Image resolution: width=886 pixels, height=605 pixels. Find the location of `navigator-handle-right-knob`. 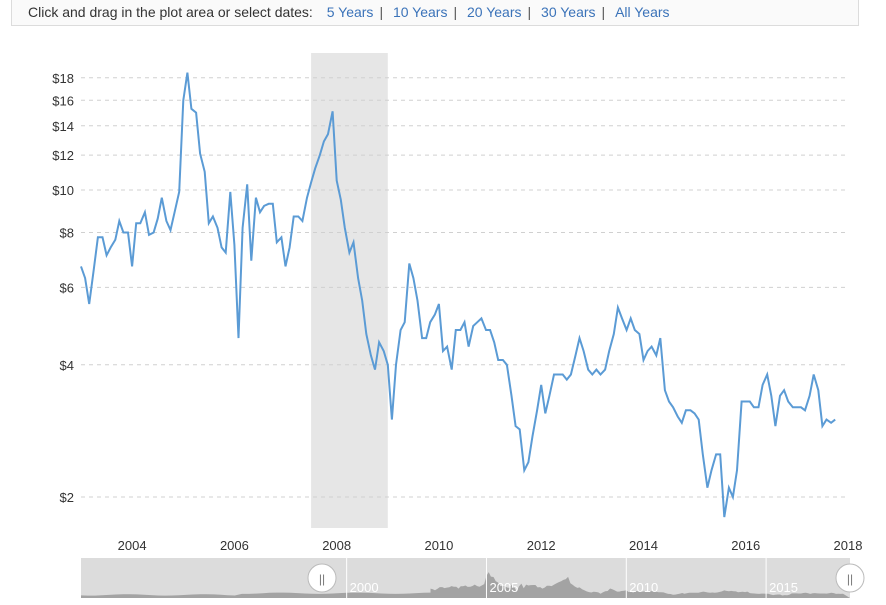

navigator-handle-right-knob is located at coordinates (850, 578).